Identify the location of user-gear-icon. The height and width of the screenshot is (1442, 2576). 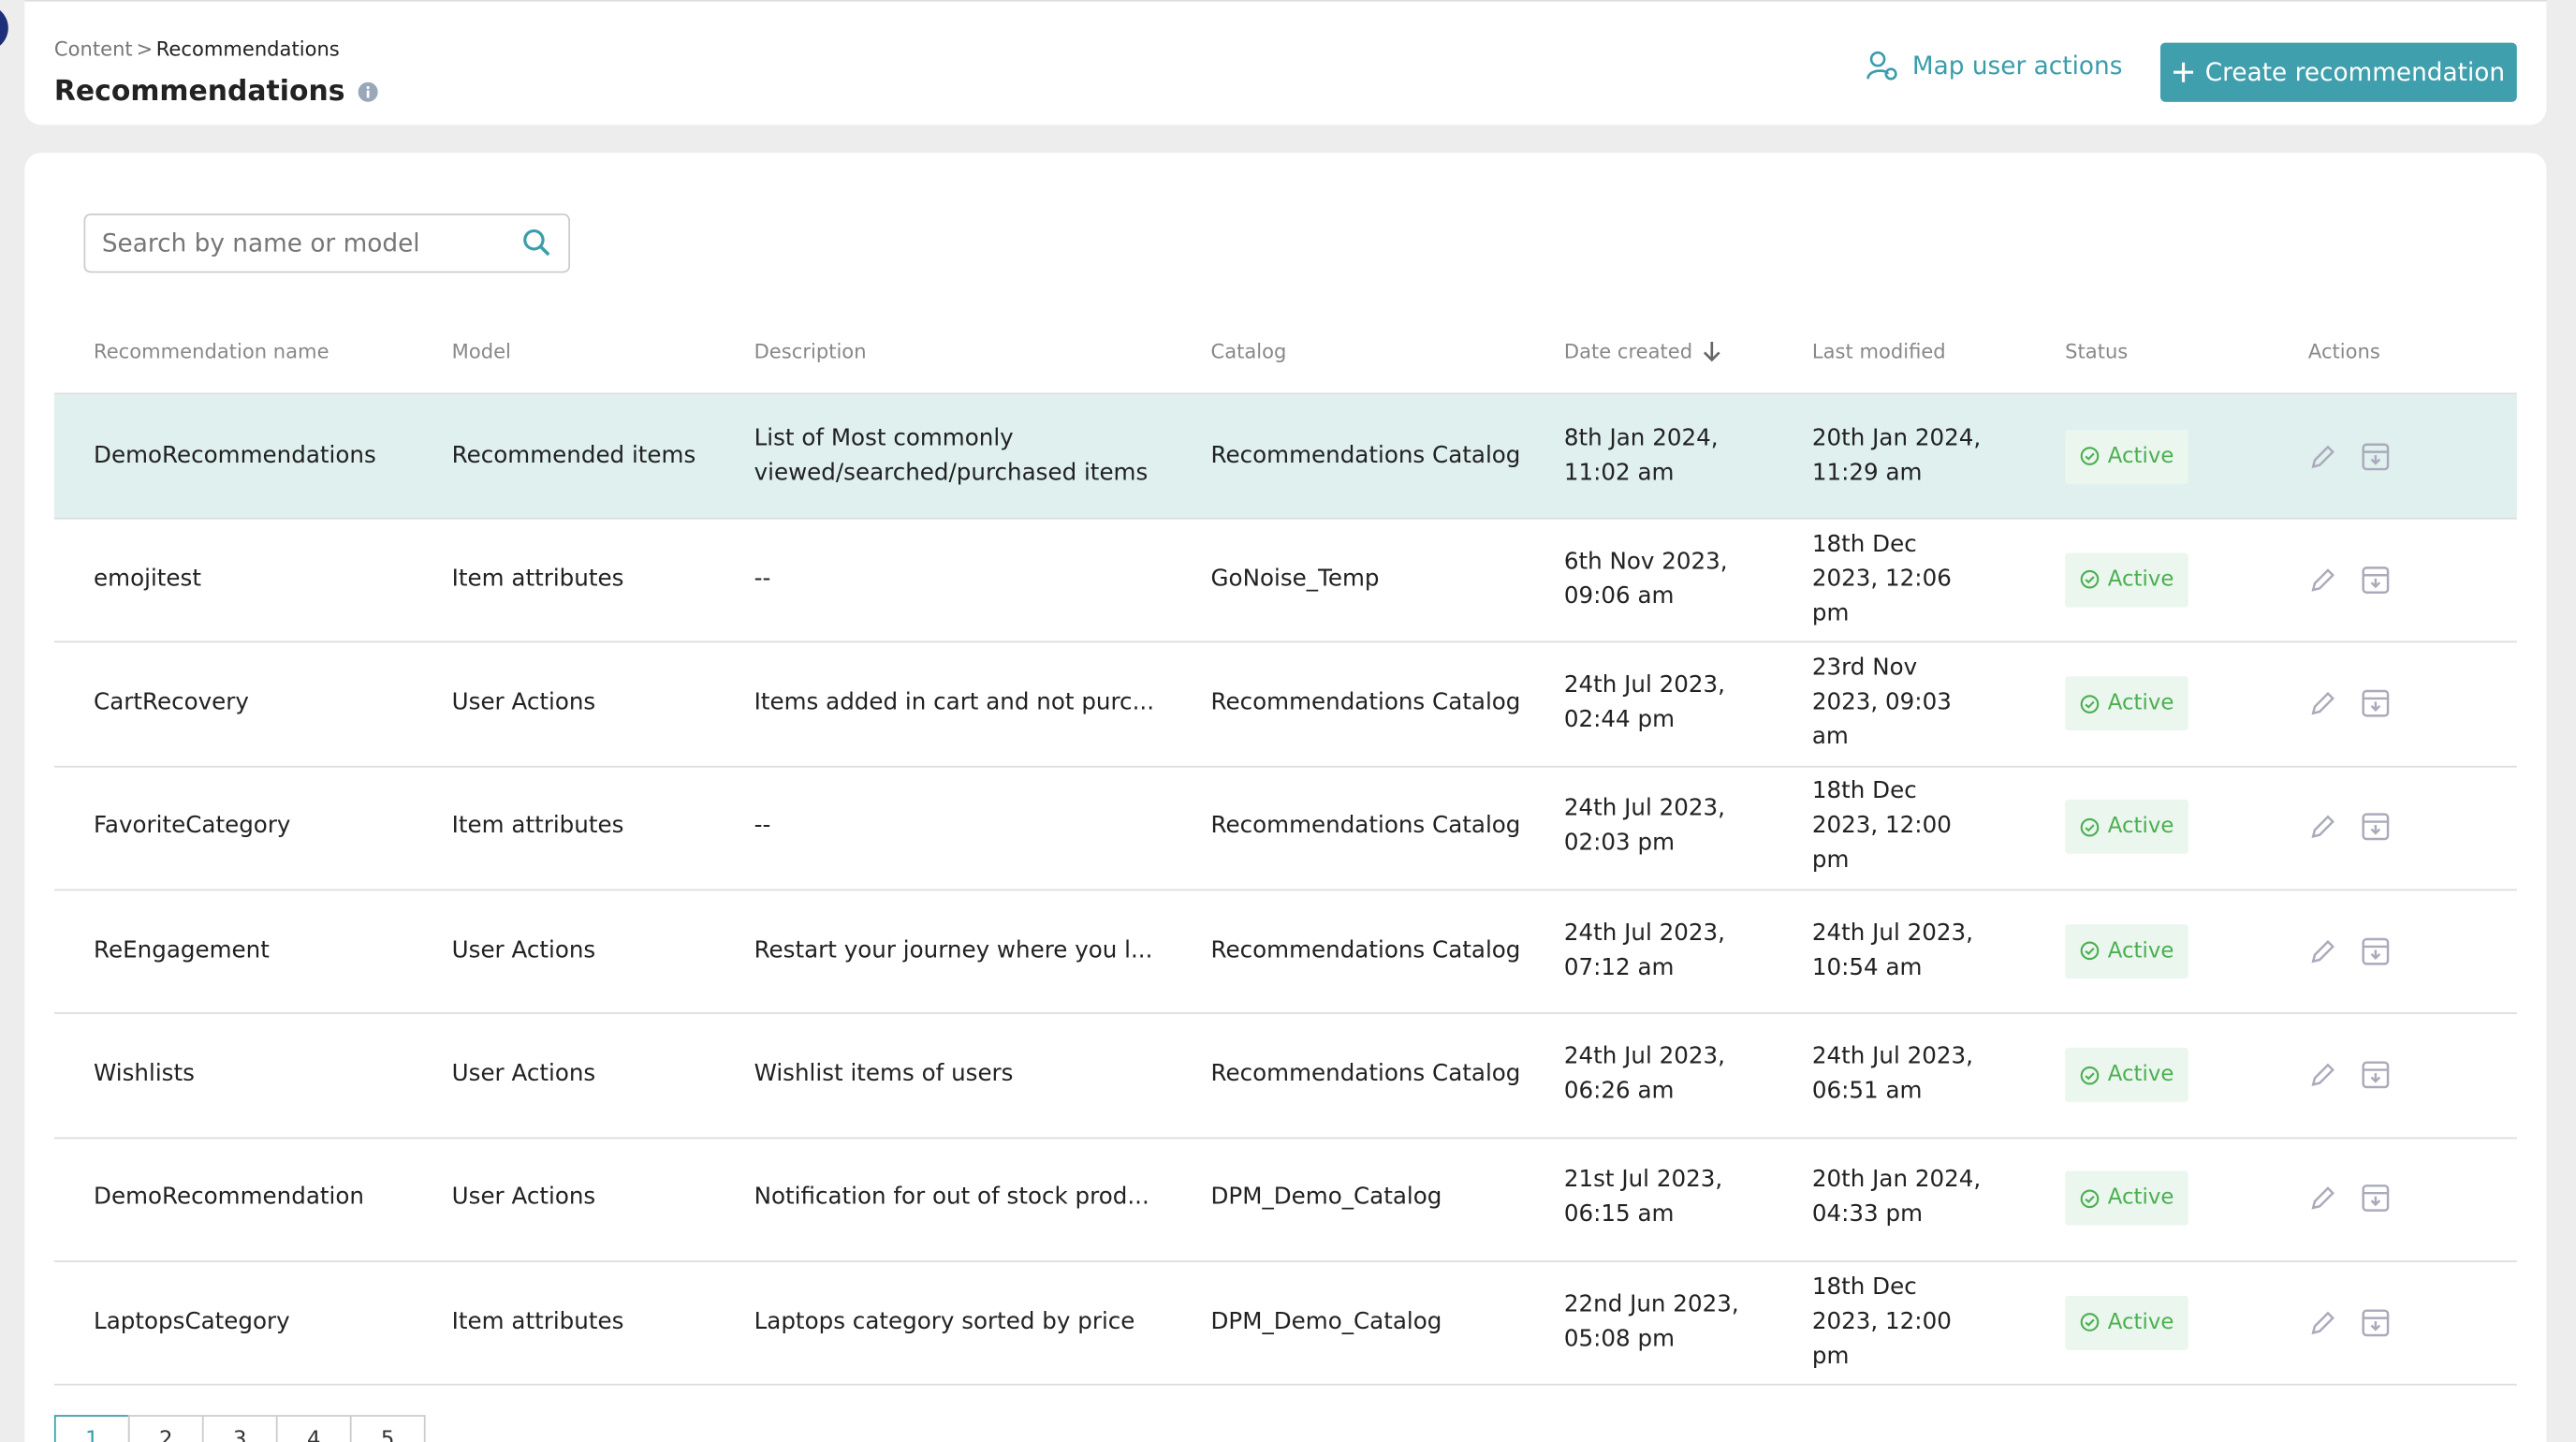
(1882, 66).